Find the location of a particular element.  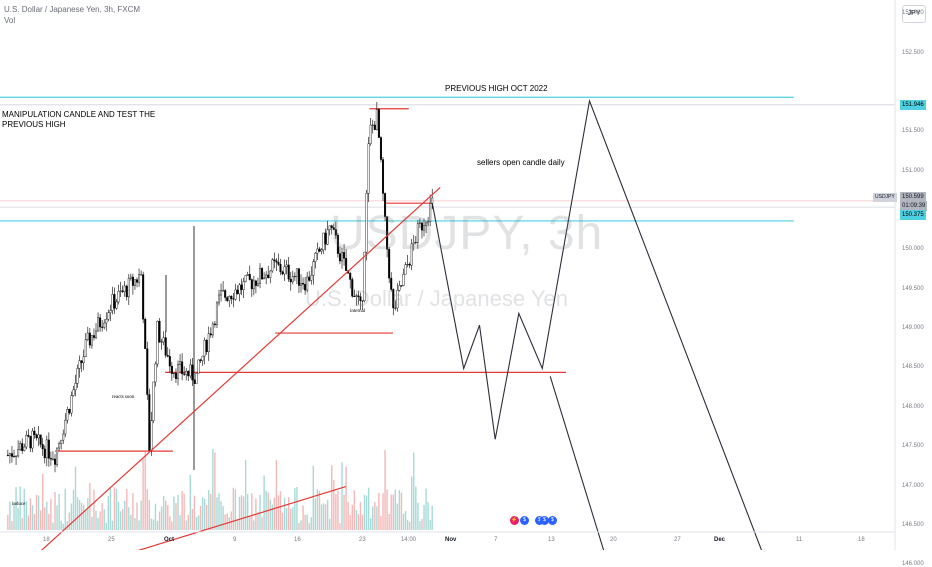

annotation-induce: induce is located at coordinates (19, 504).